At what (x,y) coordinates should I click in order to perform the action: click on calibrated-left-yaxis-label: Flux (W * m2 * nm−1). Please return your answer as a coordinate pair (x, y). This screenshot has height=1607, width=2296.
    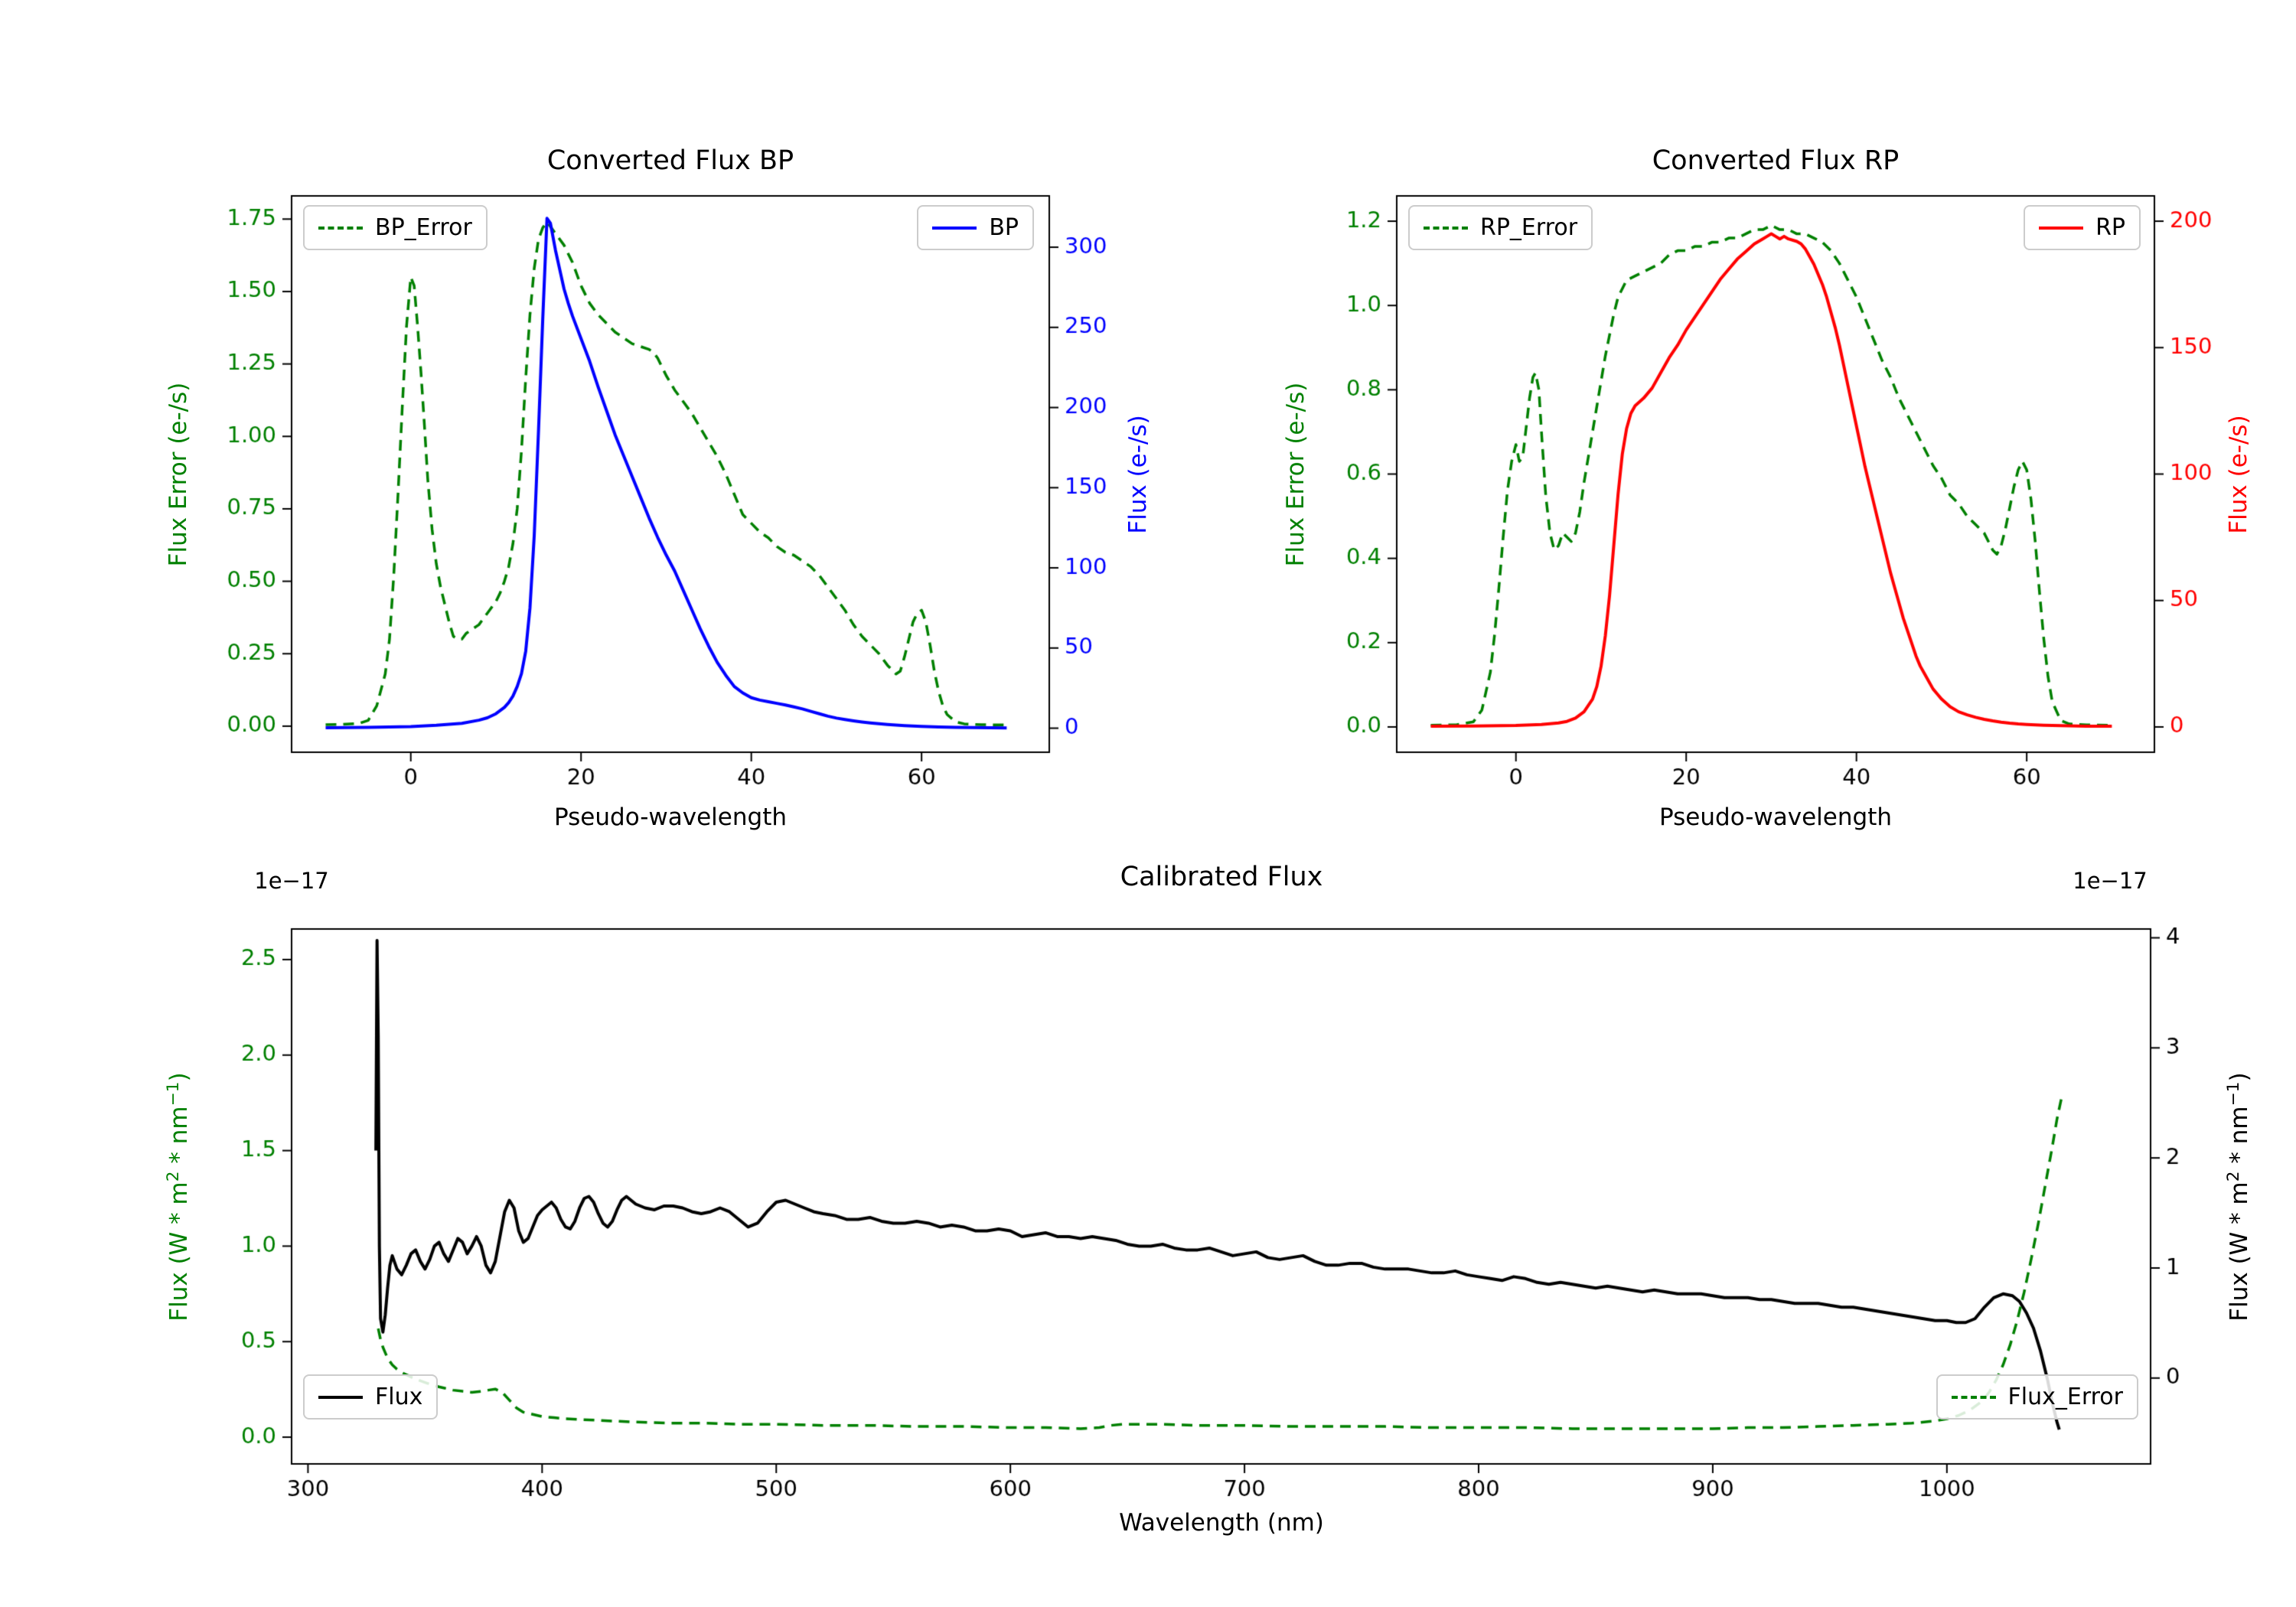
    Looking at the image, I should click on (178, 1196).